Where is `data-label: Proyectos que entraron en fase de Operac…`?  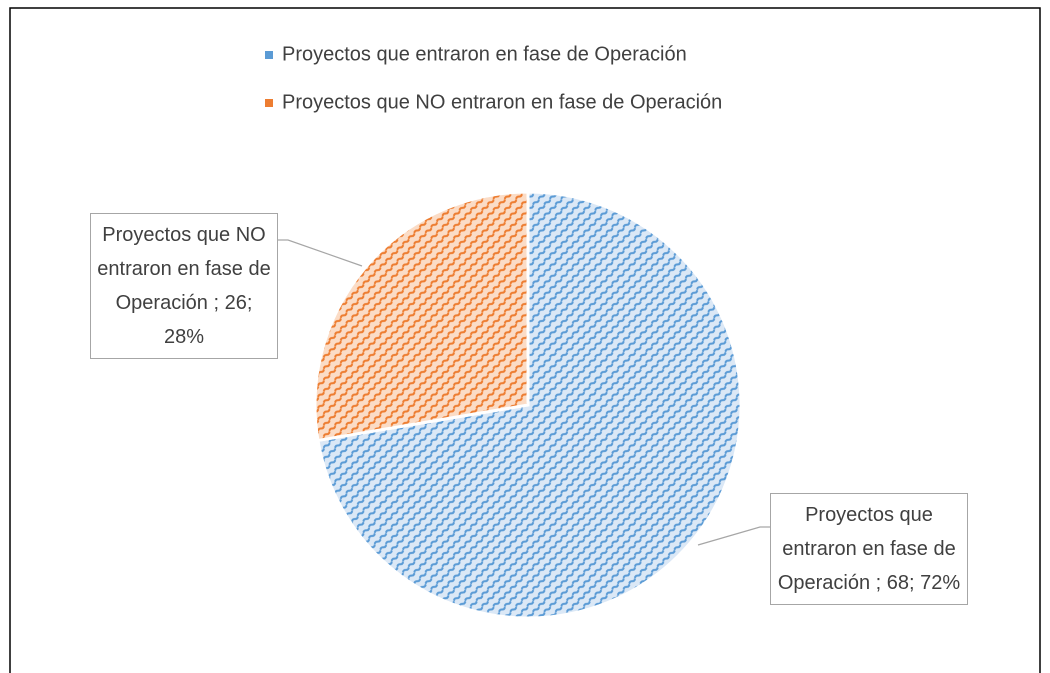
data-label: Proyectos que entraron en fase de Operac… is located at coordinates (869, 549).